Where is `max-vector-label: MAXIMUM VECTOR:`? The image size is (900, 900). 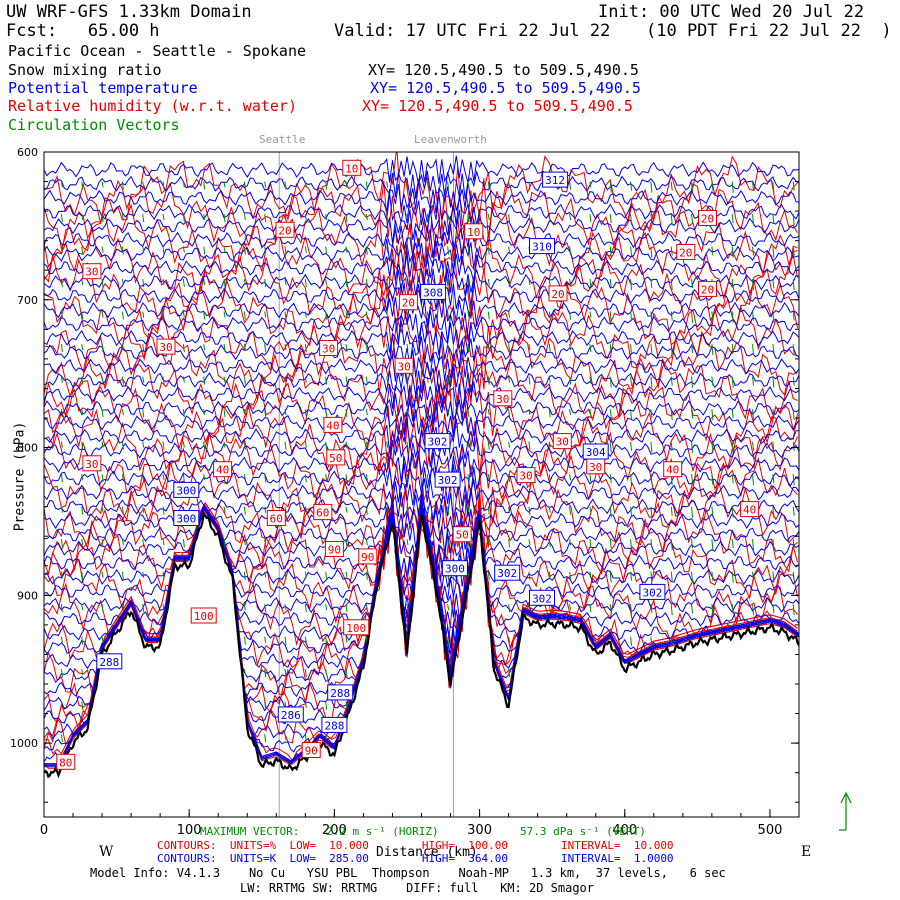 max-vector-label: MAXIMUM VECTOR: is located at coordinates (250, 831).